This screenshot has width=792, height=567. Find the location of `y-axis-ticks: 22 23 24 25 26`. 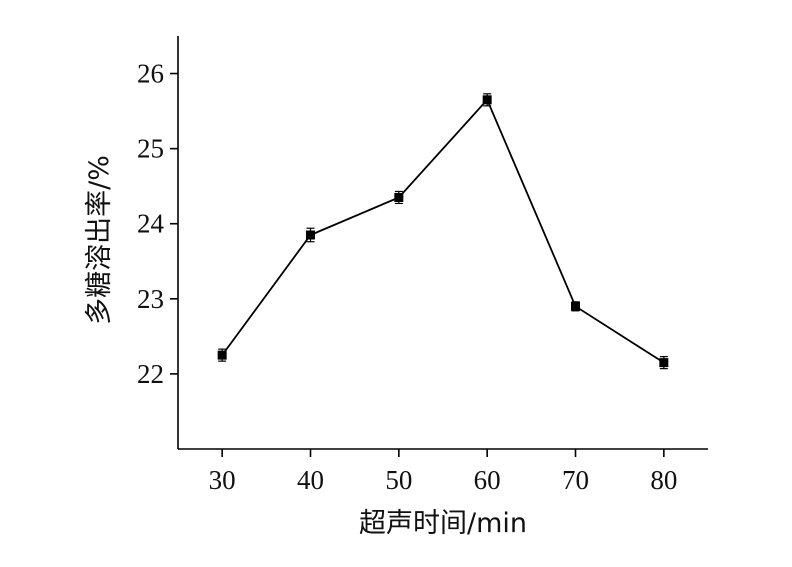

y-axis-ticks: 22 23 24 25 26 is located at coordinates (157, 224).